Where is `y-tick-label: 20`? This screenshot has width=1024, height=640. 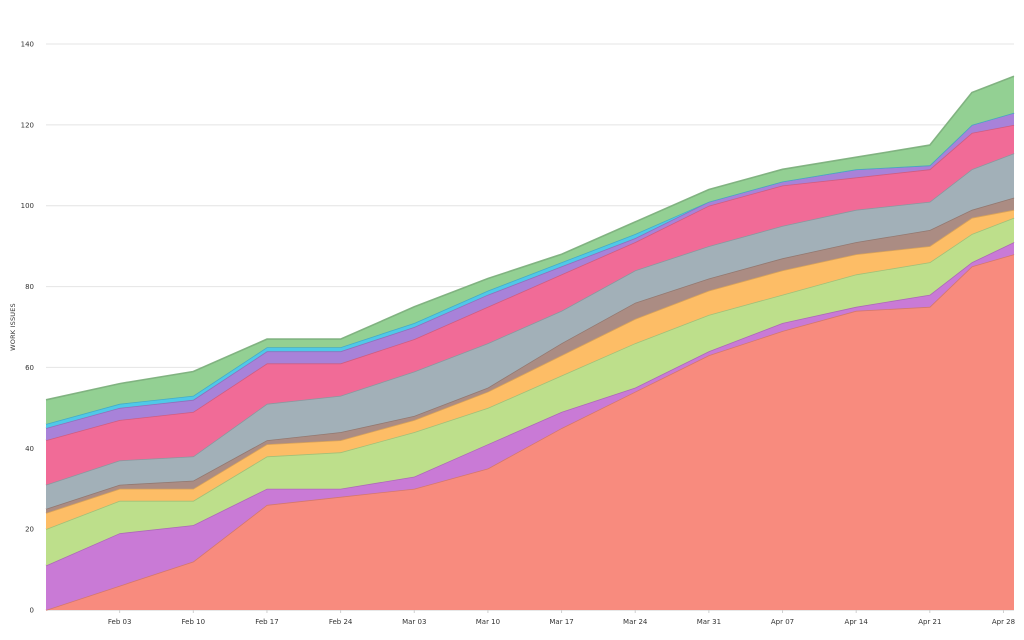
y-tick-label: 20 is located at coordinates (29, 530).